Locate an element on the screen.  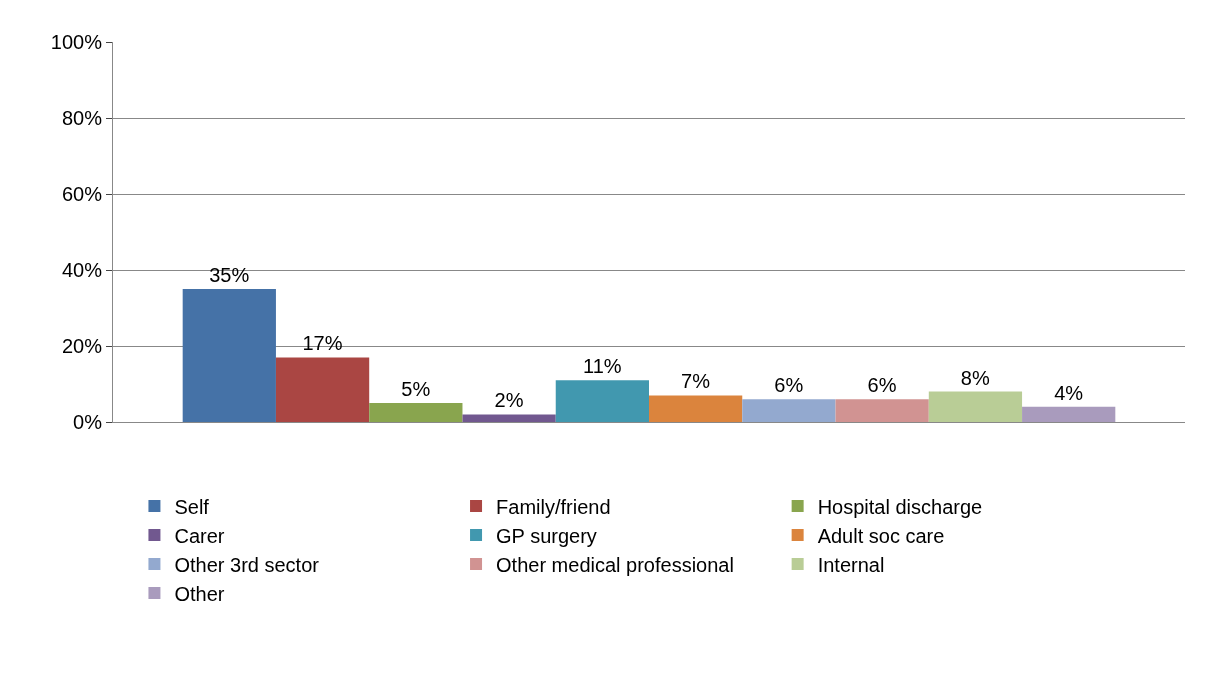
legend-label: Other is located at coordinates (199, 593).